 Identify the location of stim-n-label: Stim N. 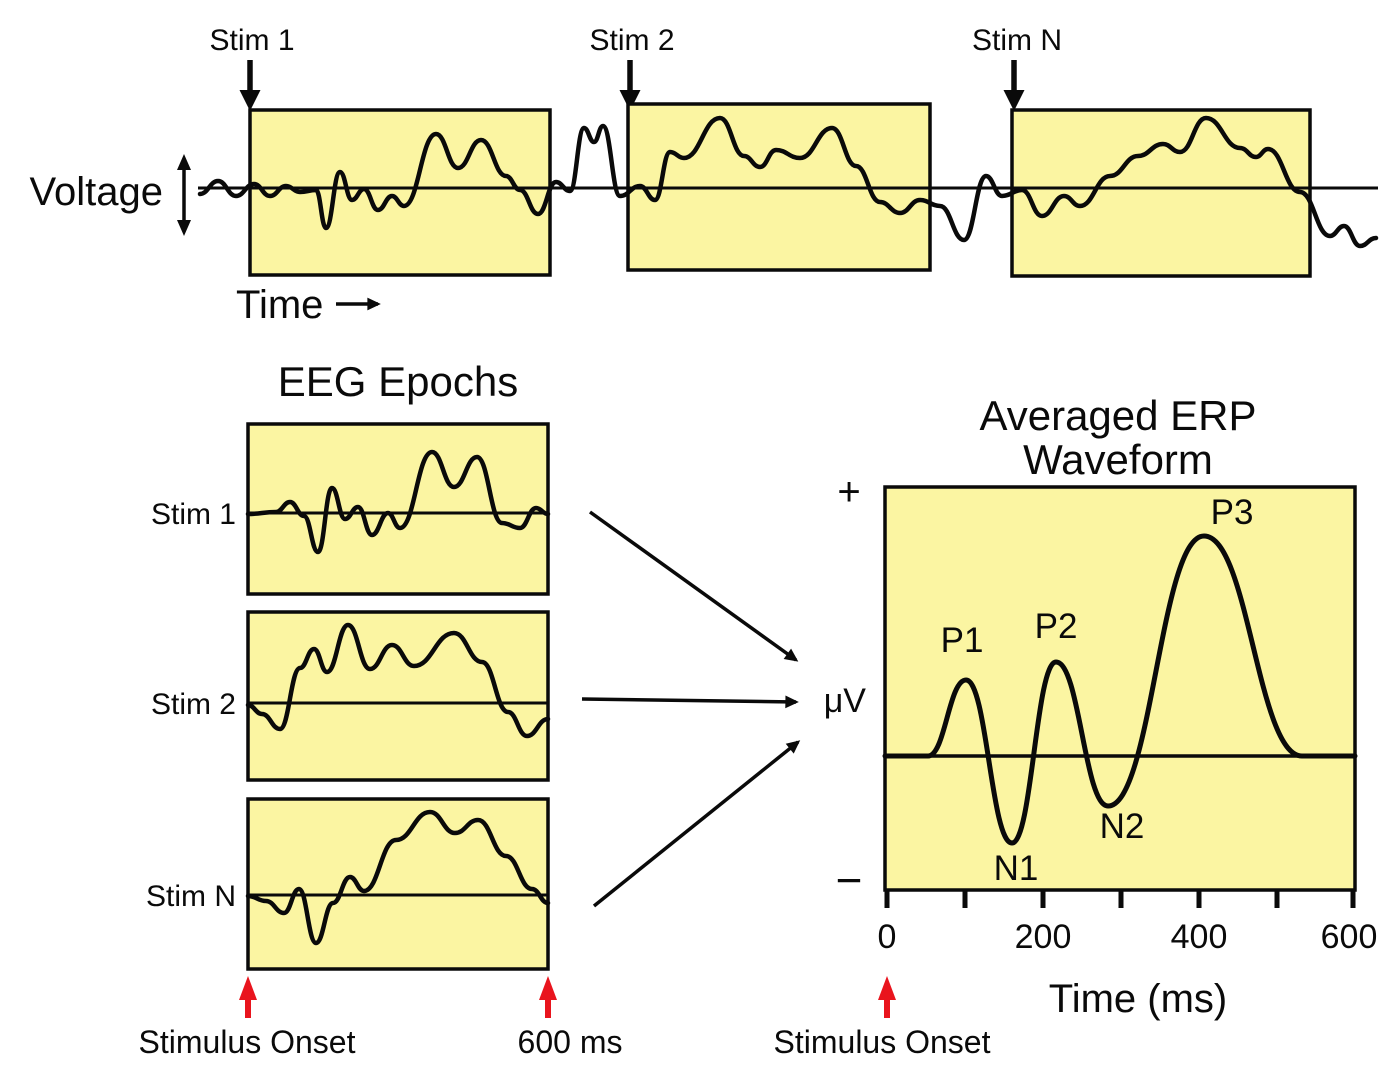
(1017, 40).